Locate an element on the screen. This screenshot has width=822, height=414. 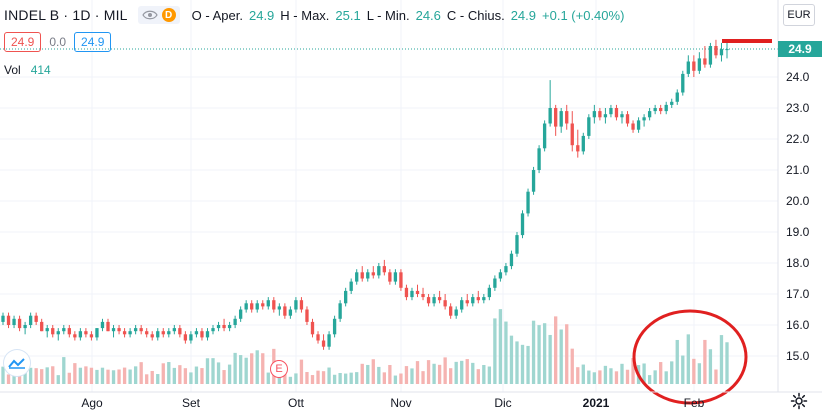
buy-price-button: 24.9 is located at coordinates (93, 42).